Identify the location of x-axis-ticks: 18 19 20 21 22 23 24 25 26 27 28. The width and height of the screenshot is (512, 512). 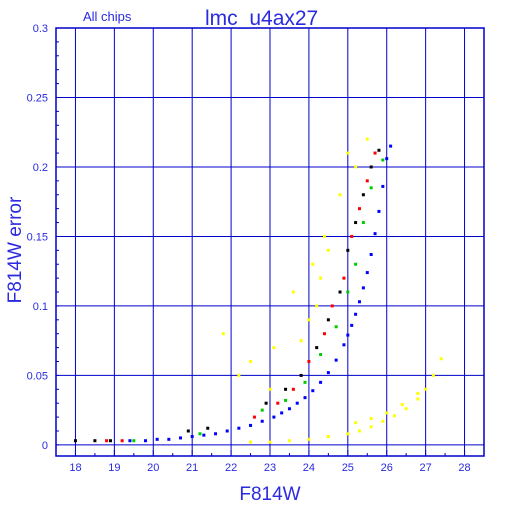
(270, 462).